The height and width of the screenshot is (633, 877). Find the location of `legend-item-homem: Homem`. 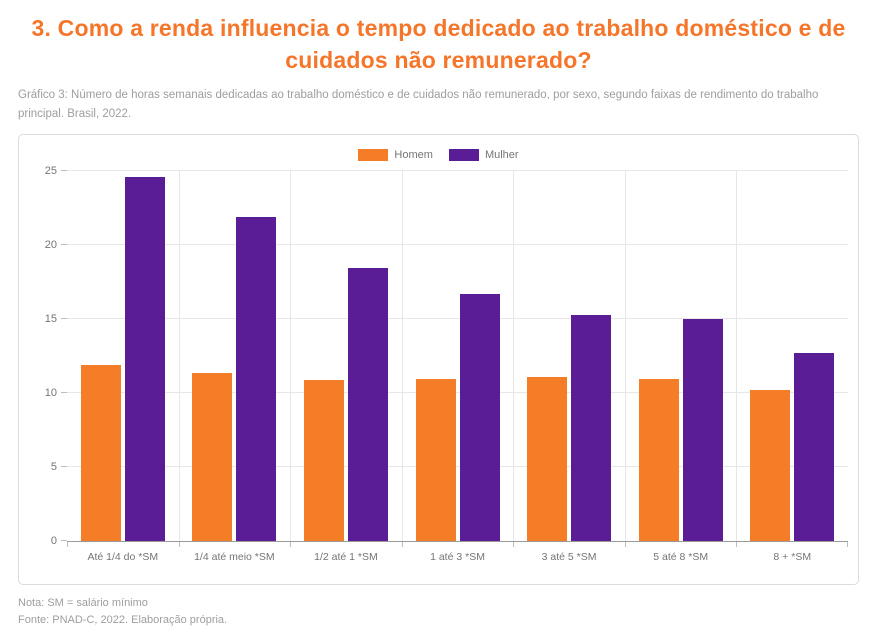

legend-item-homem: Homem is located at coordinates (395, 155).